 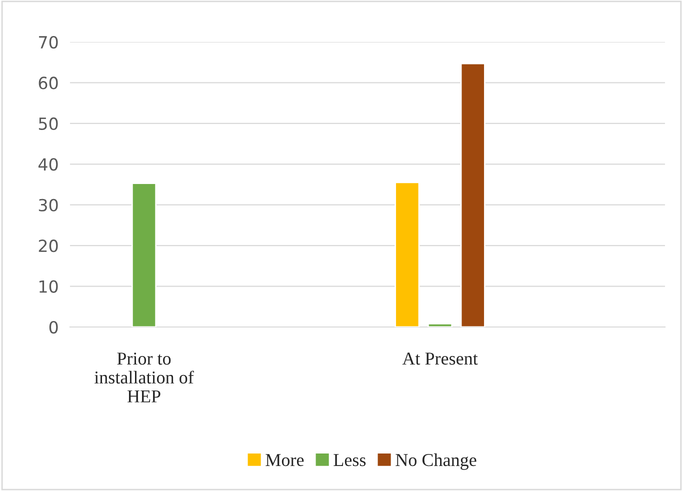 What do you see at coordinates (144, 377) in the screenshot?
I see `x-tick-label: Prior to installation of HEP` at bounding box center [144, 377].